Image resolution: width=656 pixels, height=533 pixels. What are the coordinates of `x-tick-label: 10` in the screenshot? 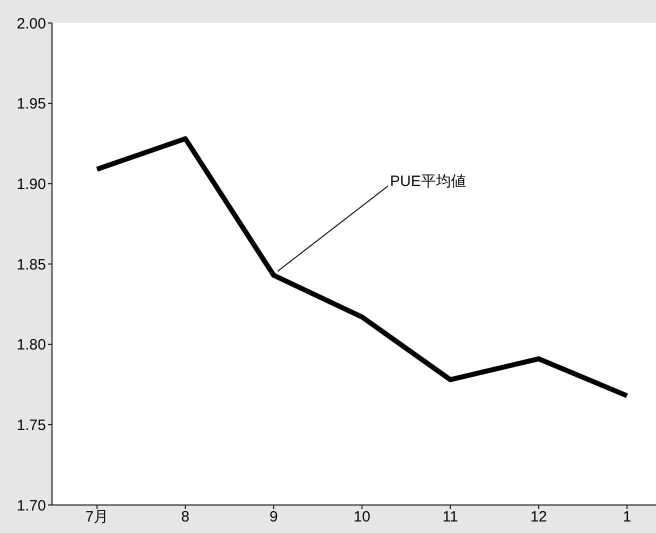 It's located at (362, 517).